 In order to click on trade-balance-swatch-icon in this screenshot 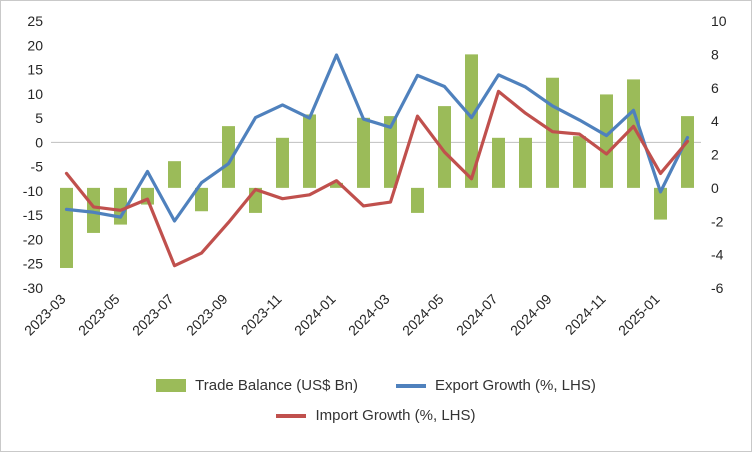, I will do `click(171, 385)`.